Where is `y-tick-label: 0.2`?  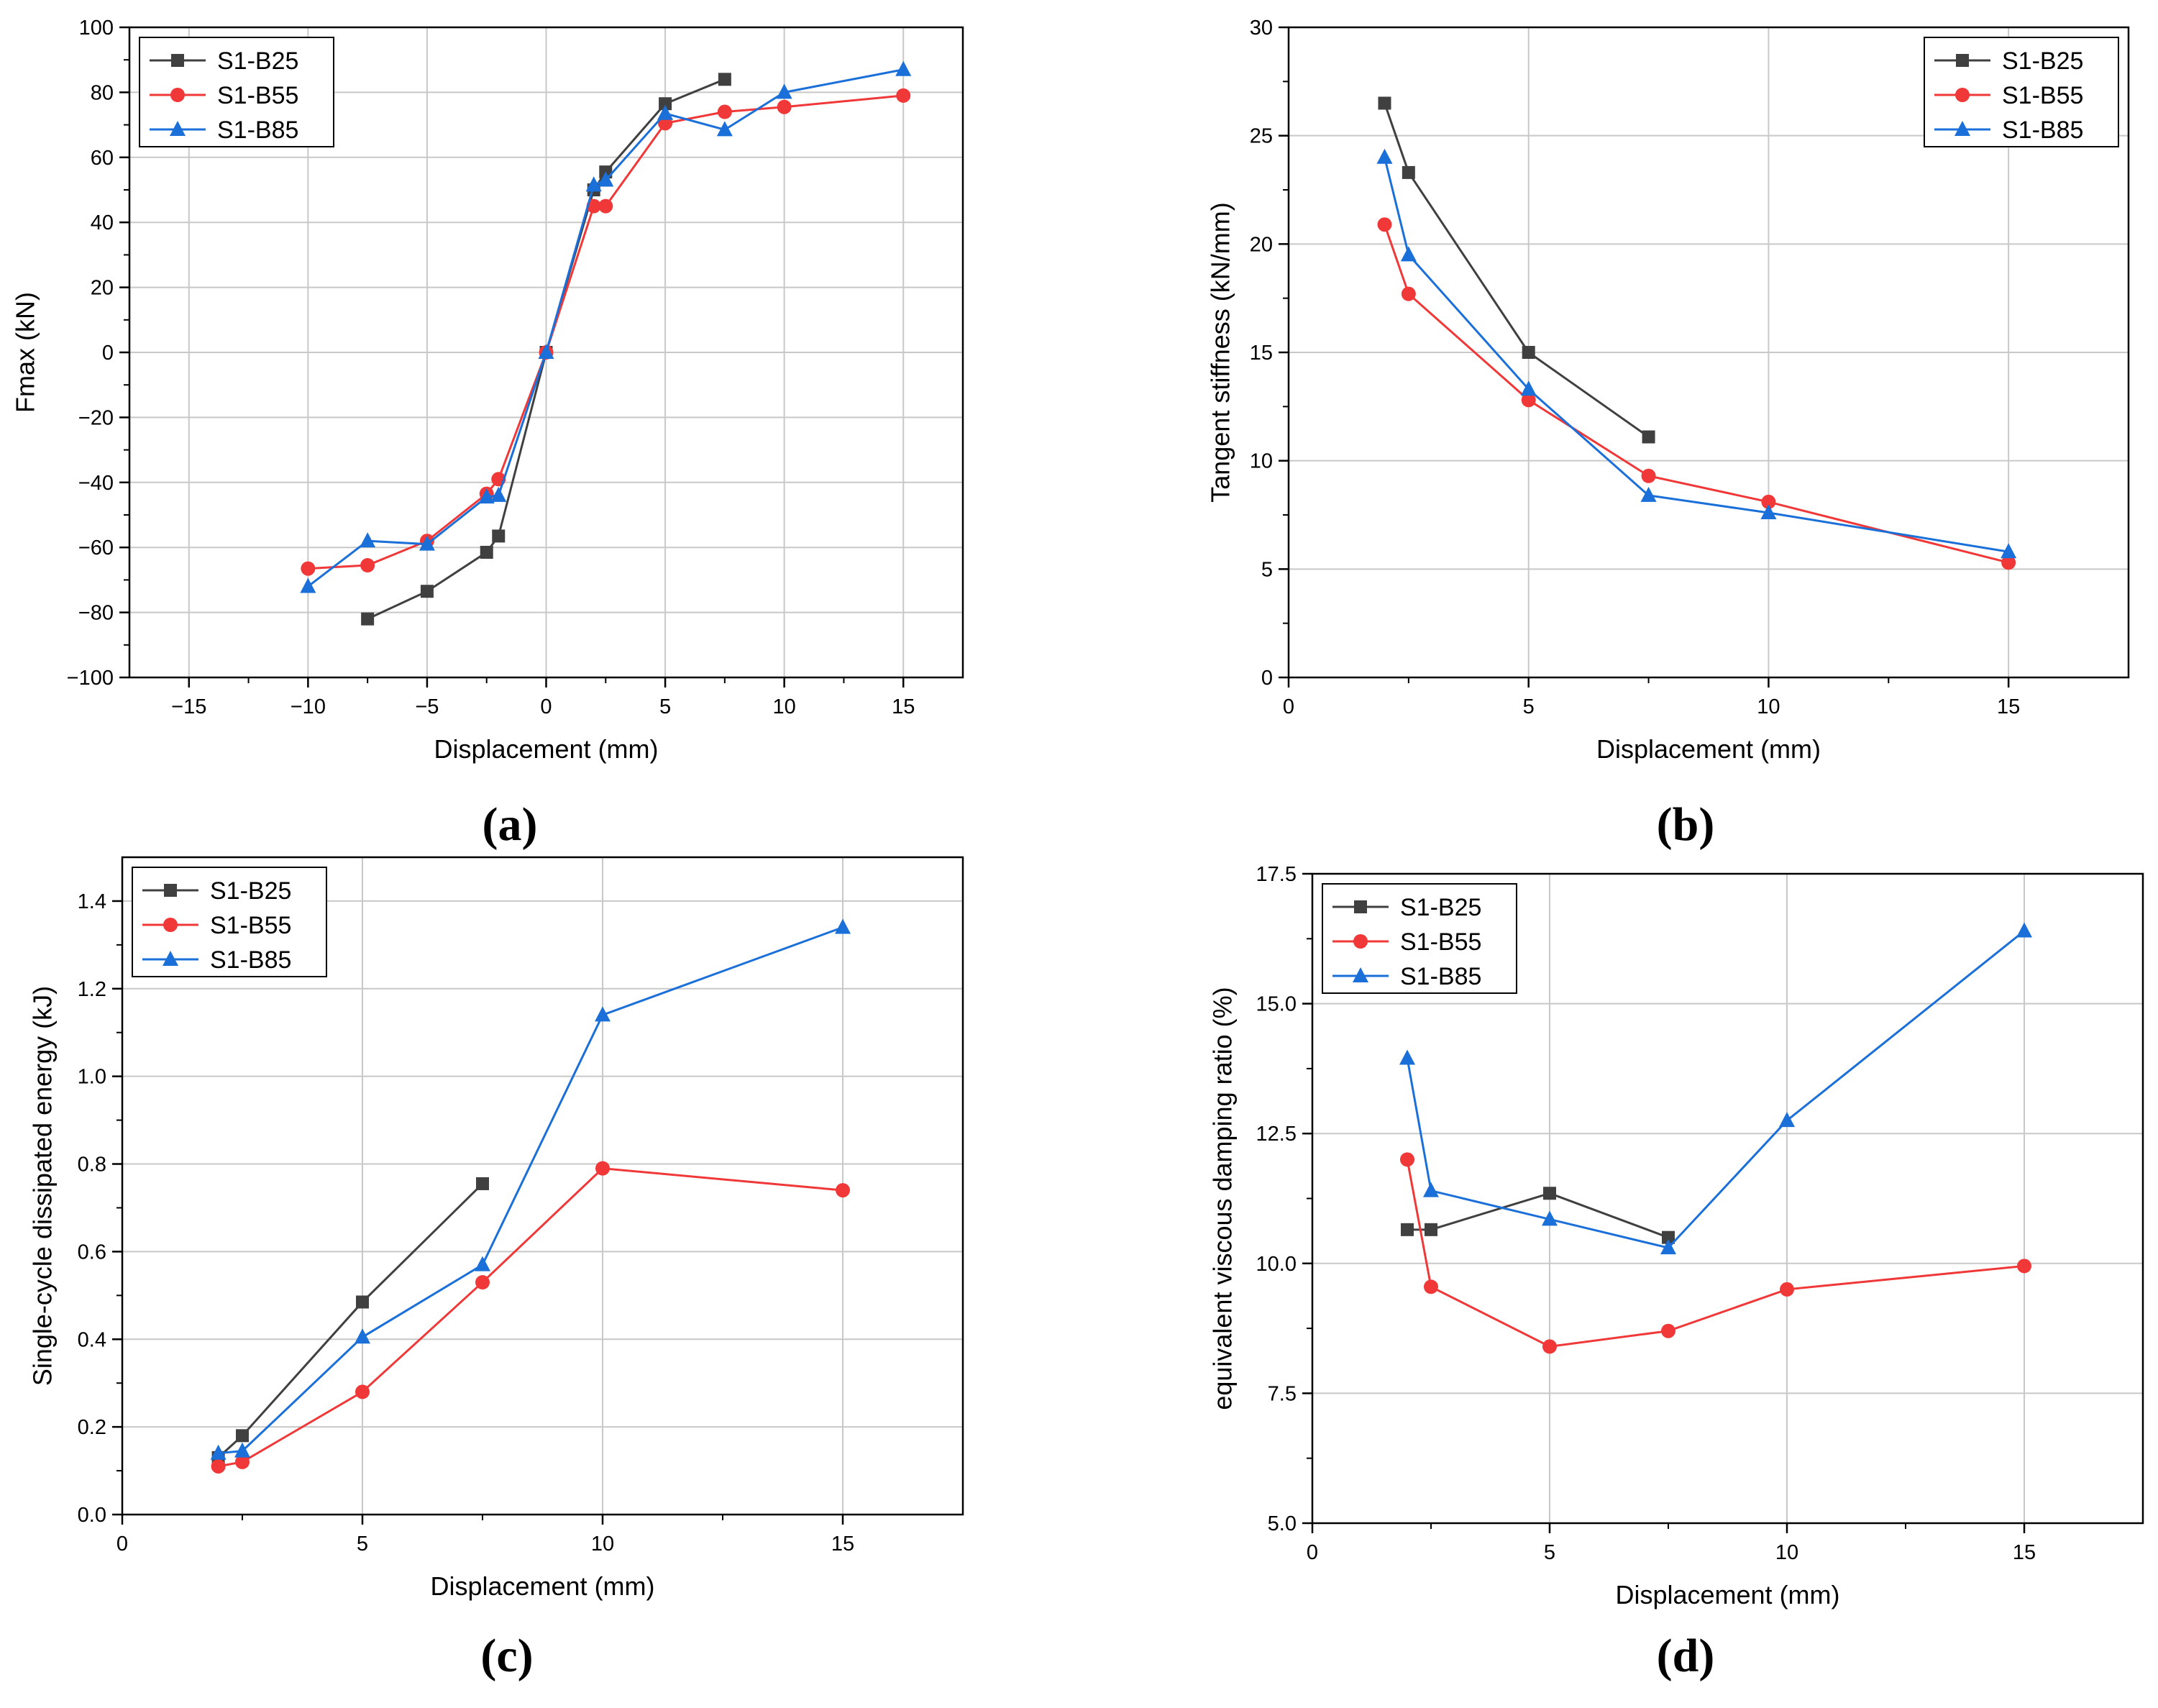
y-tick-label: 0.2 is located at coordinates (92, 1427).